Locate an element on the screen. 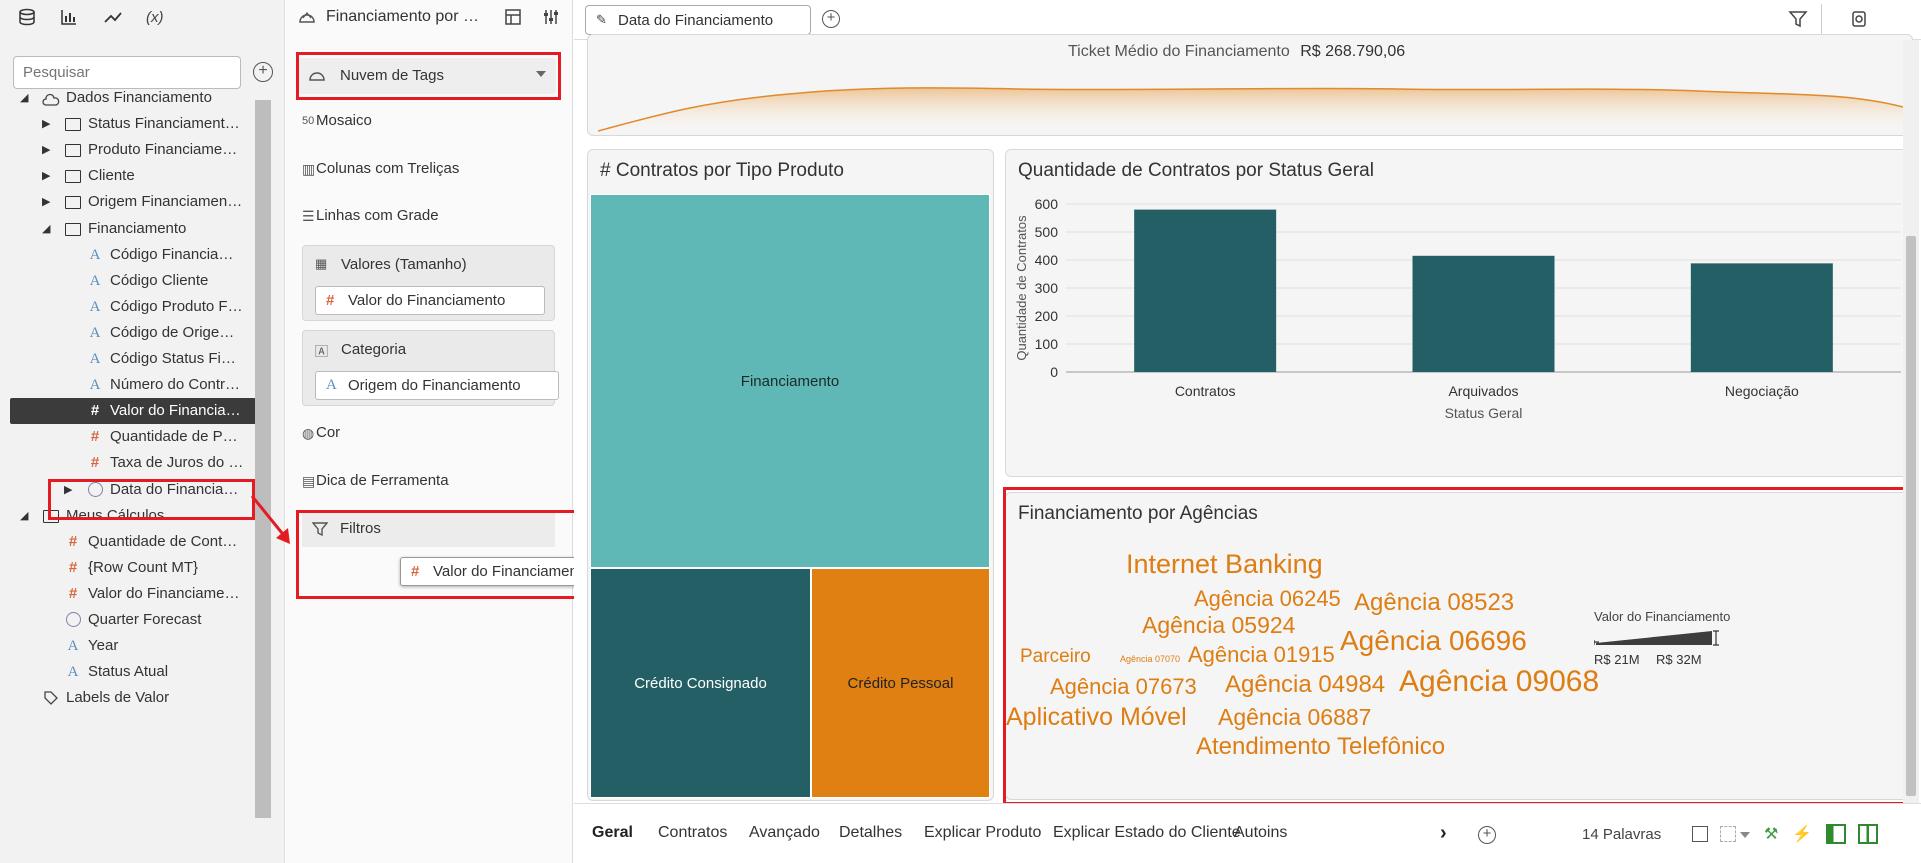  viz-type-select: Nuvem de Tags is located at coordinates (427, 76).